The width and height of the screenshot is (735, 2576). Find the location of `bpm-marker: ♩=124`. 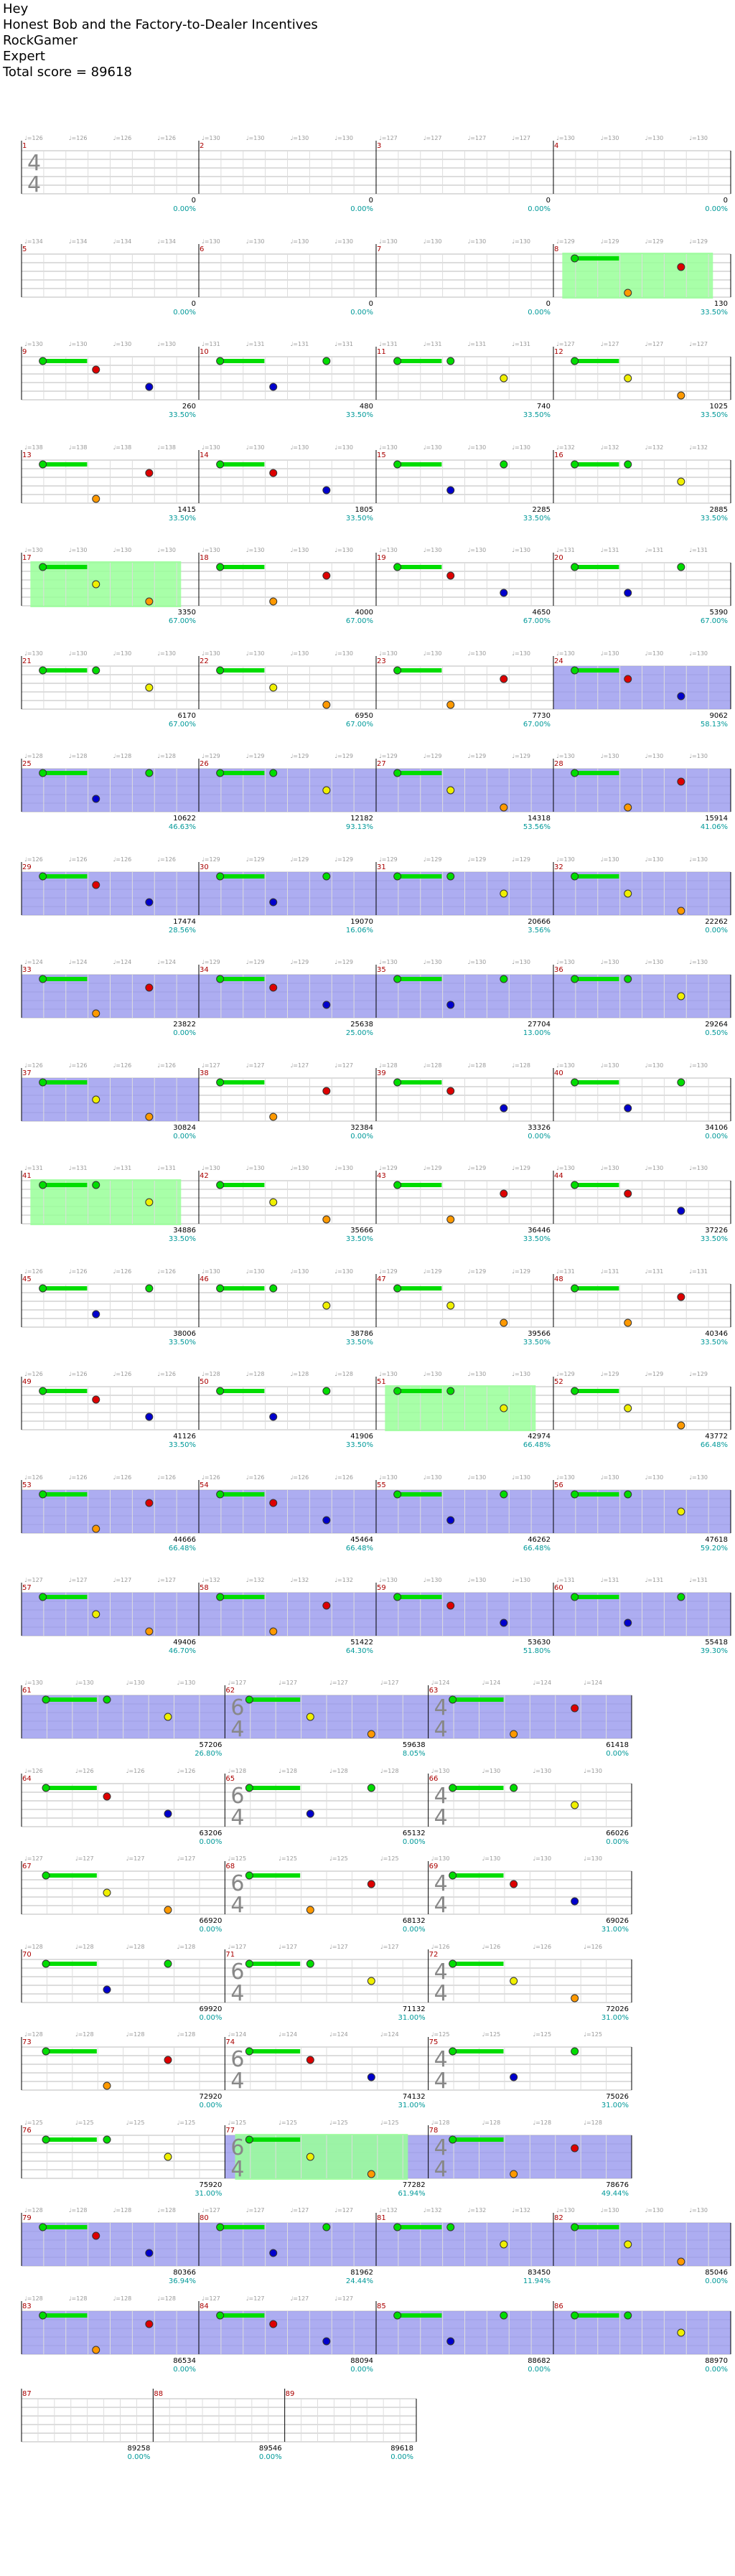

bpm-marker: ♩=124 is located at coordinates (237, 2035).